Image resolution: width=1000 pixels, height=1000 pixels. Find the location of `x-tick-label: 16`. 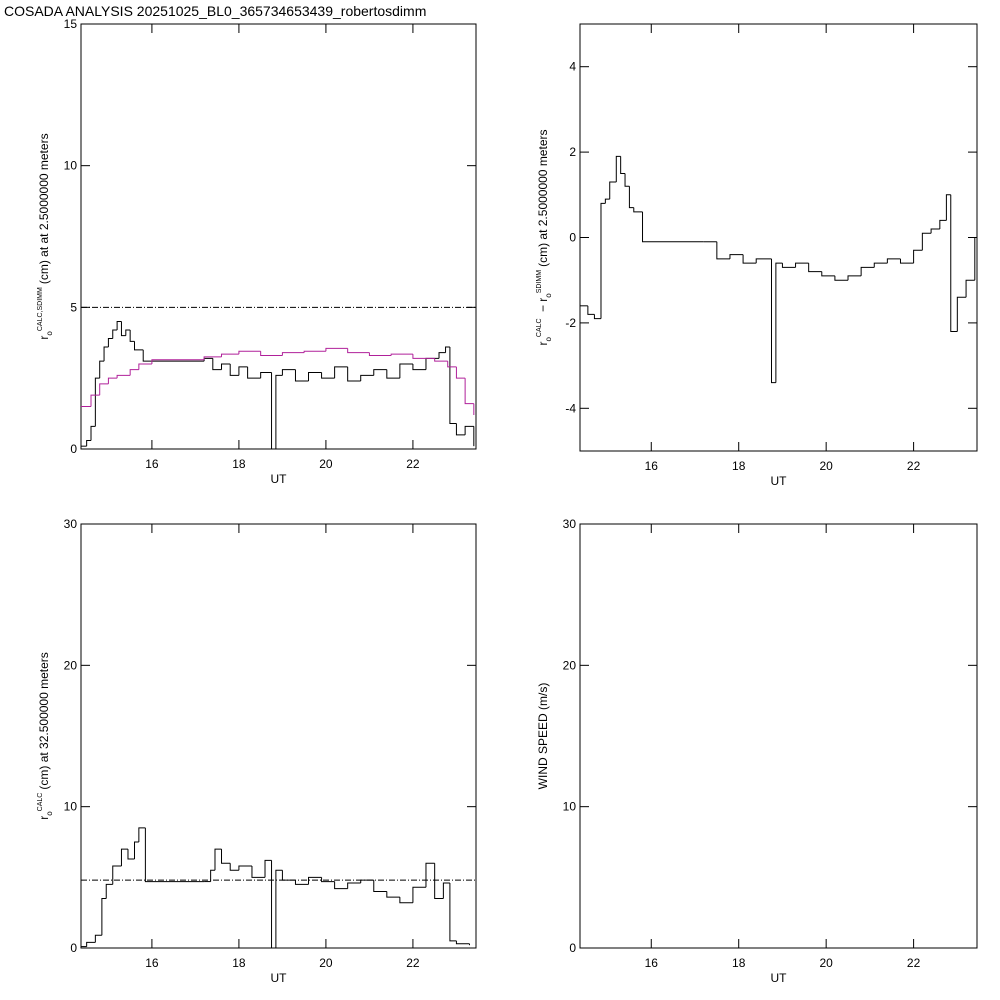

x-tick-label: 16 is located at coordinates (652, 963).